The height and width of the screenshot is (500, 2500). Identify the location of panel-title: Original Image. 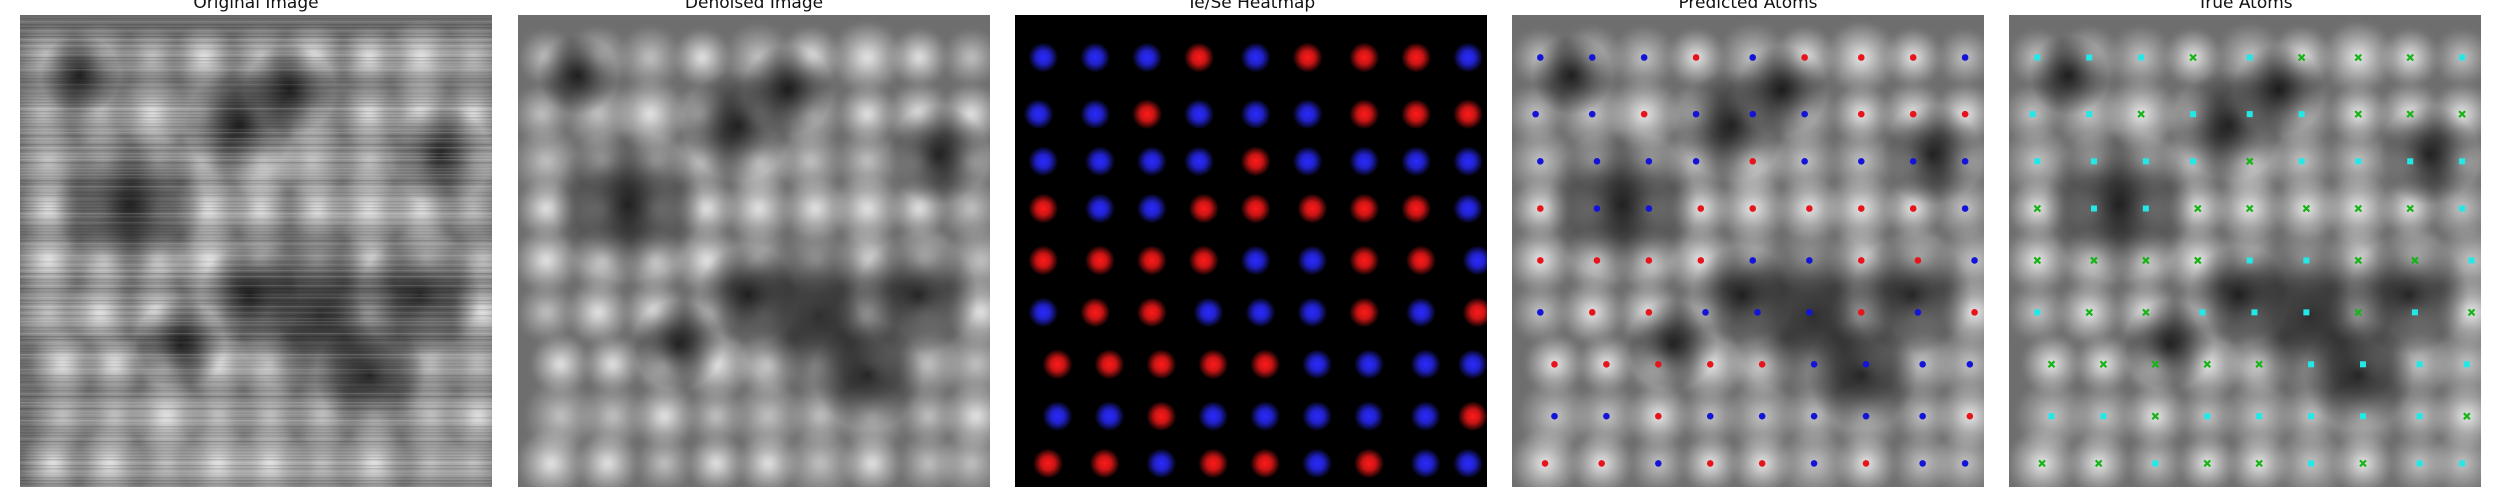
(256, 6).